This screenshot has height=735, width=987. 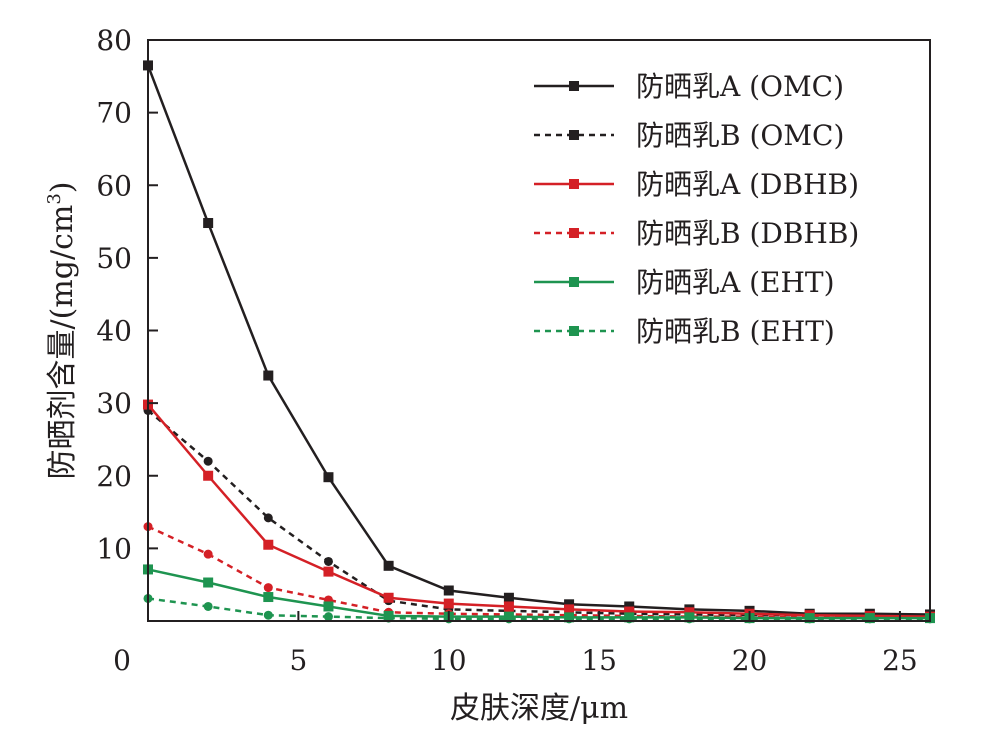 I want to click on legend-label: 防晒乳A (EHT), so click(x=735, y=282).